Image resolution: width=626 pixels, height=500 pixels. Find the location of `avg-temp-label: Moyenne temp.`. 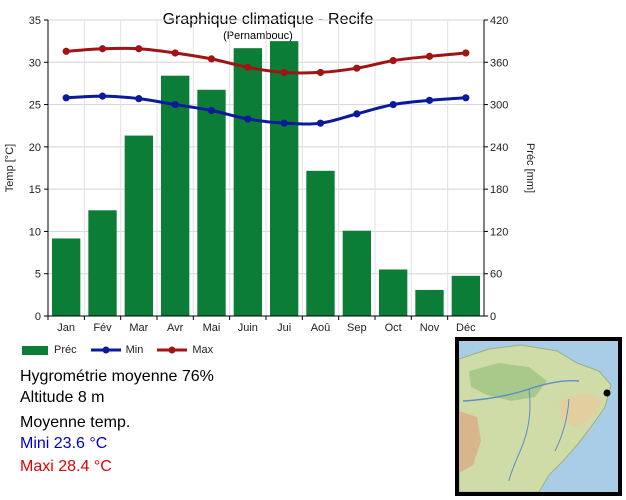

avg-temp-label: Moyenne temp. is located at coordinates (75, 422).